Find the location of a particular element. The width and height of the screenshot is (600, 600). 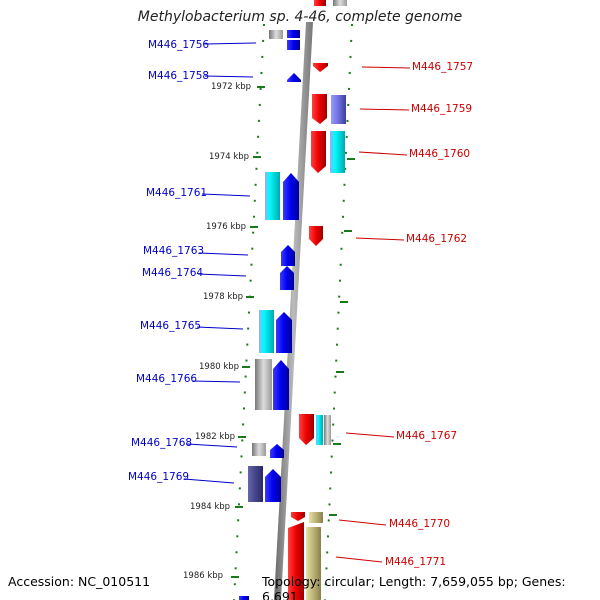

gene-label-m446-1762: M446_1762 is located at coordinates (436, 239).